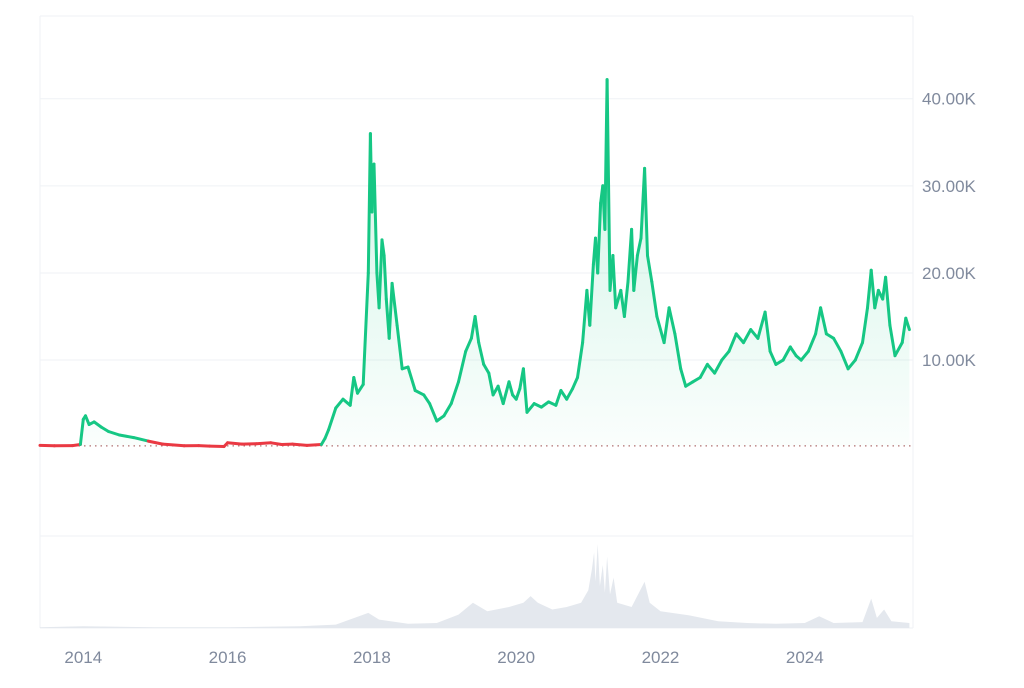  Describe the element at coordinates (949, 186) in the screenshot. I see `y-tick-label: 30.00K` at that location.